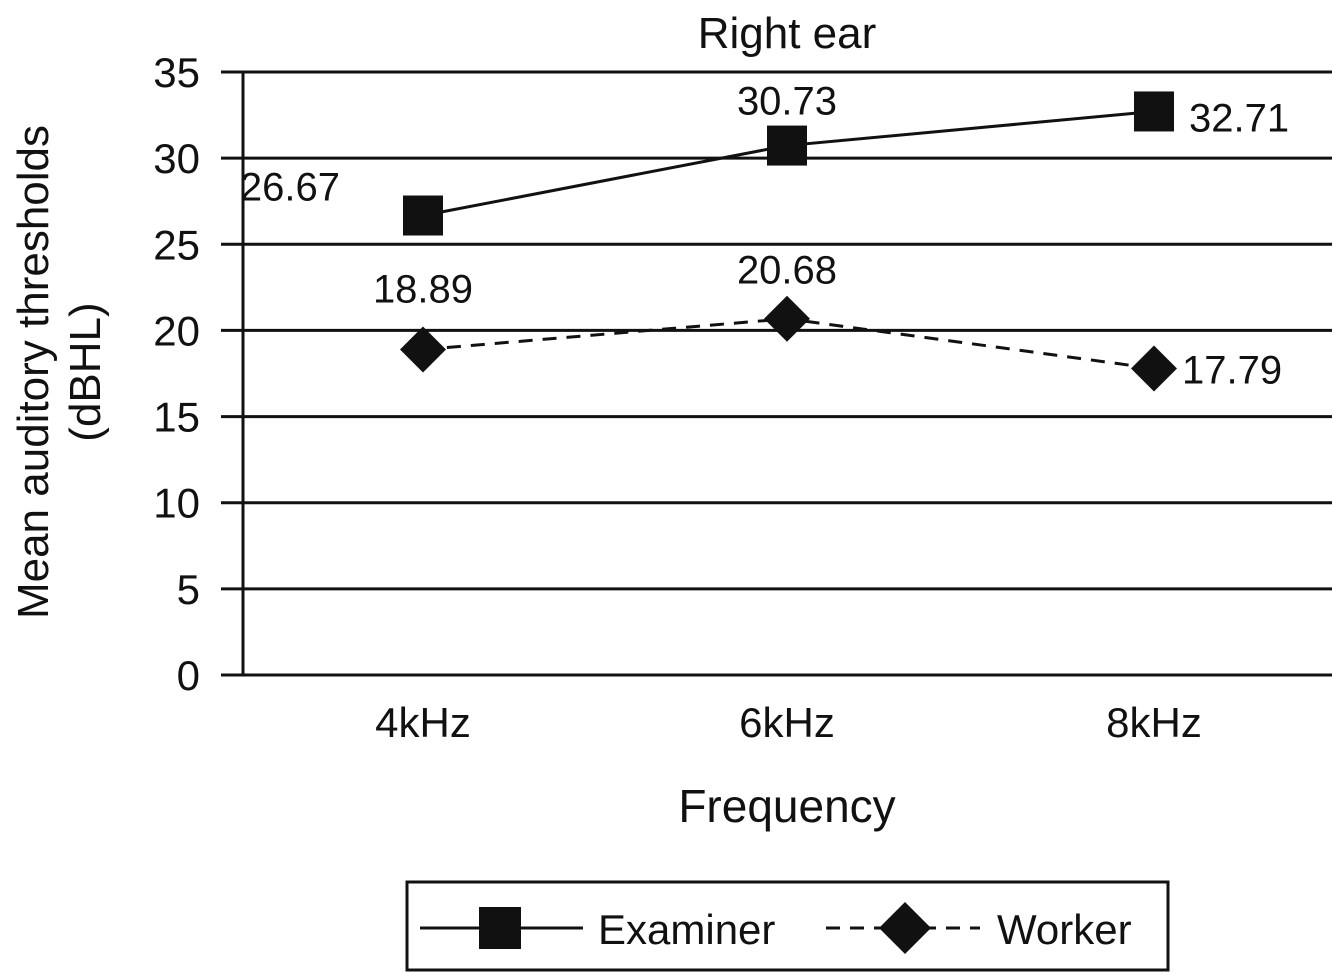  What do you see at coordinates (188, 675) in the screenshot?
I see `y-tick-label: 0` at bounding box center [188, 675].